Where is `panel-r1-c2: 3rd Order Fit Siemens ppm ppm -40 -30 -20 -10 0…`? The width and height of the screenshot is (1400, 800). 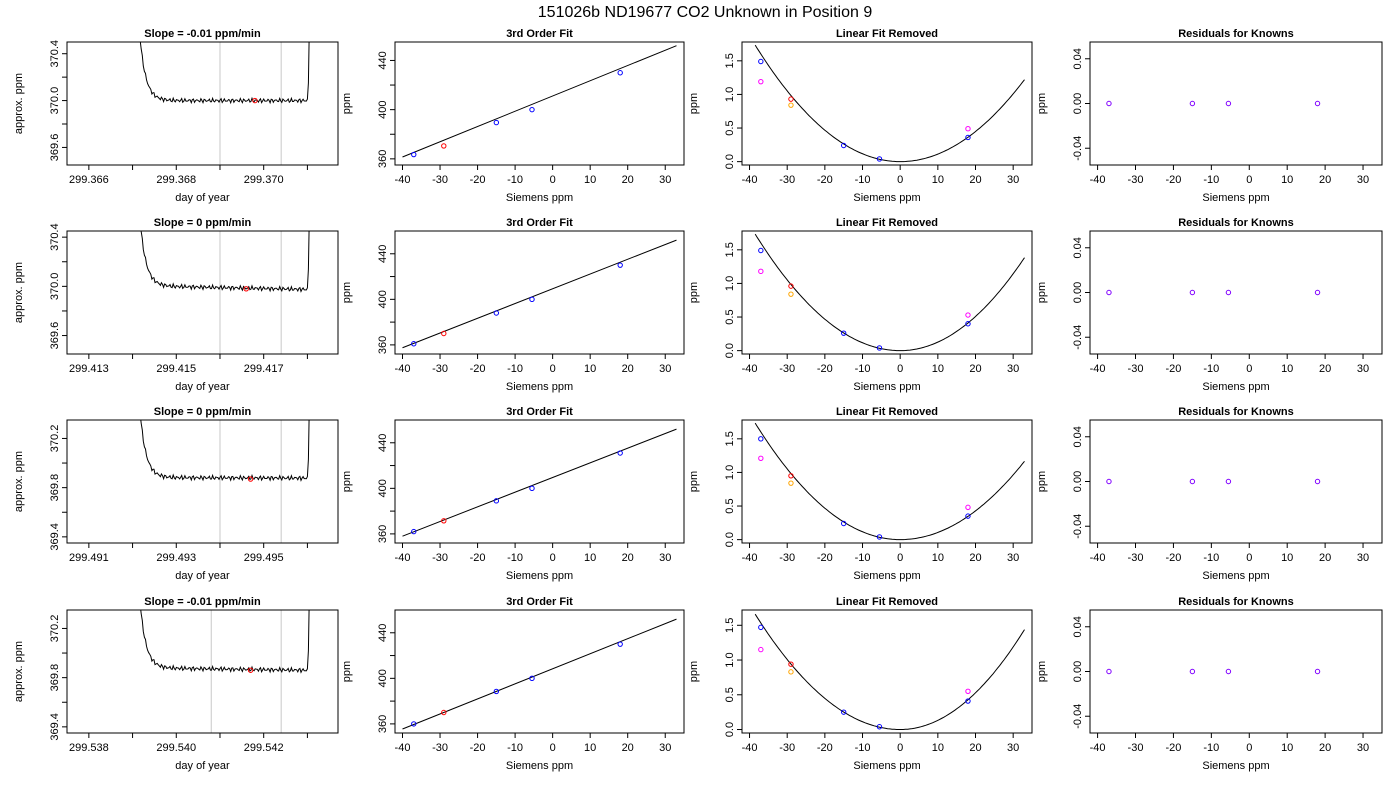
panel-r1-c2: 3rd Order Fit Siemens ppm ppm -40 -30 -20 -10 0… is located at coordinates (513, 116).